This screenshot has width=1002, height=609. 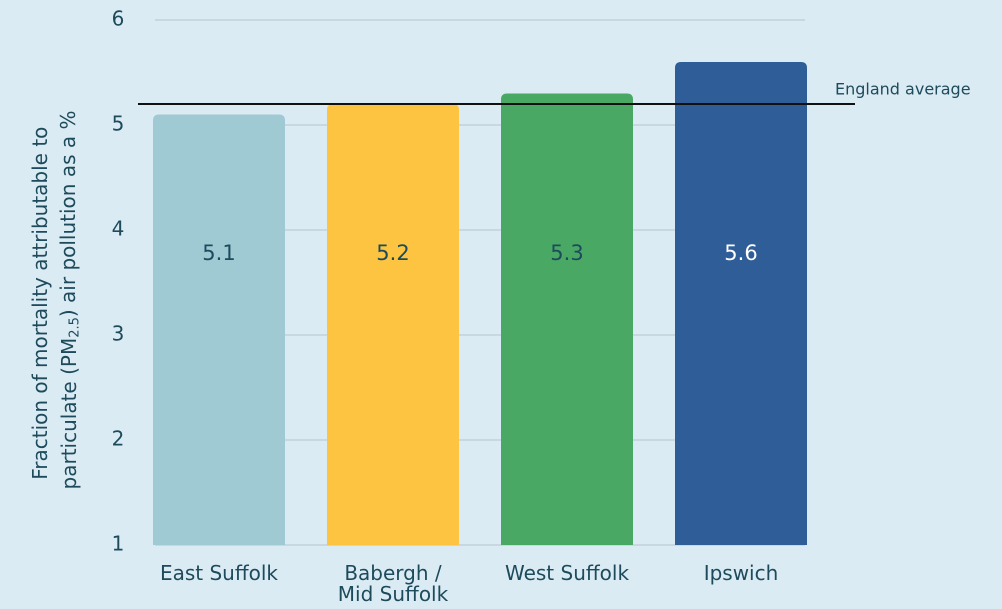 What do you see at coordinates (68, 214) in the screenshot?
I see `y-axis-label-part: ) air pollution as a %` at bounding box center [68, 214].